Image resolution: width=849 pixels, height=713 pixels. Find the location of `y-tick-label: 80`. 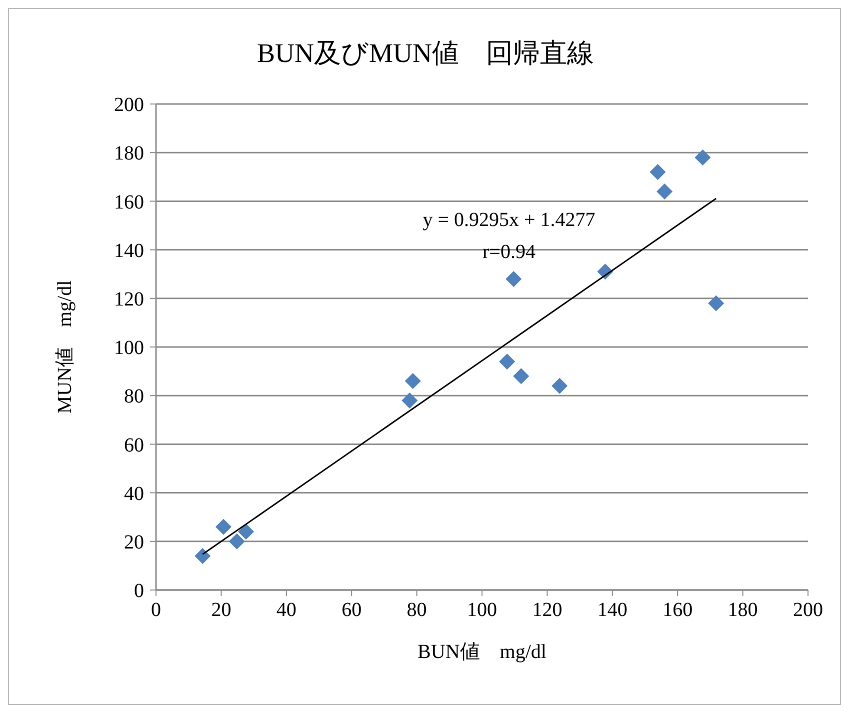

y-tick-label: 80 is located at coordinates (134, 397).